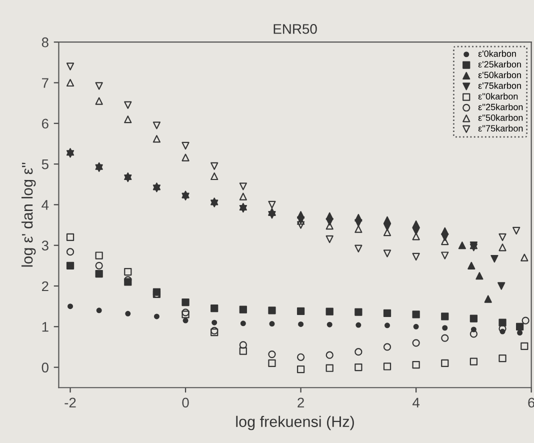  I want to click on legend-label: ε'50karbon, so click(499, 75).